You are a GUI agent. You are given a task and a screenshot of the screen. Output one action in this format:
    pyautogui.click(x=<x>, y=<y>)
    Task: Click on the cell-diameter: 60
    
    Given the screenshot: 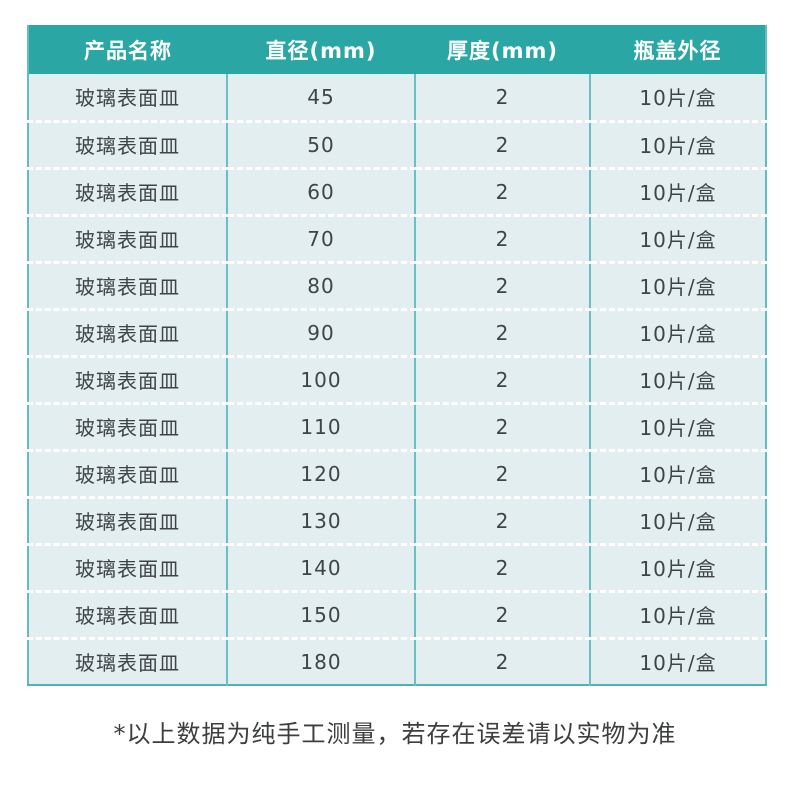 What is the action you would take?
    pyautogui.click(x=320, y=190)
    